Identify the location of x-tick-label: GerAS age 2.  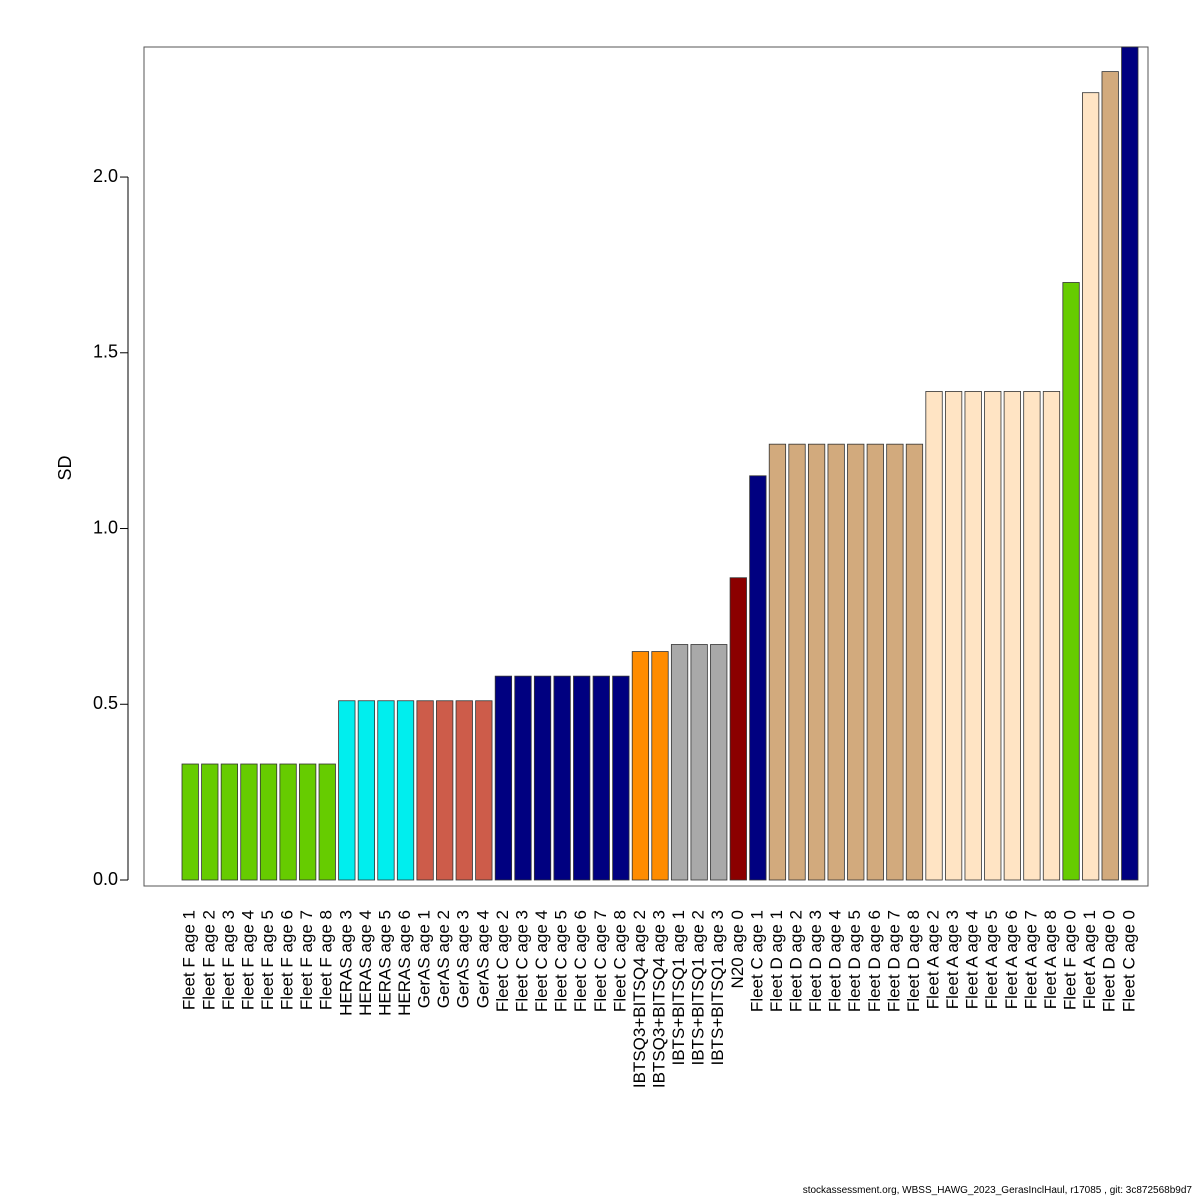
(443, 959).